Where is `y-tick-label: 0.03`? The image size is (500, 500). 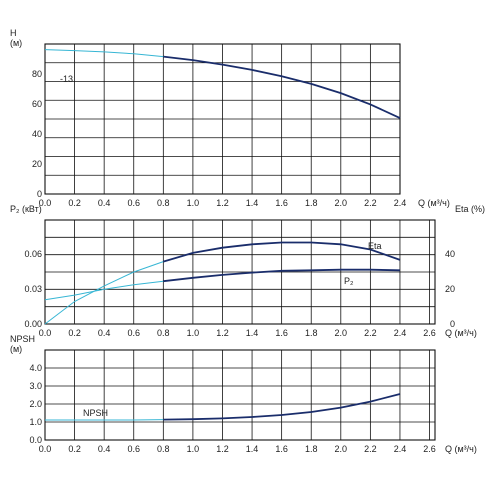 y-tick-label: 0.03 is located at coordinates (33, 289).